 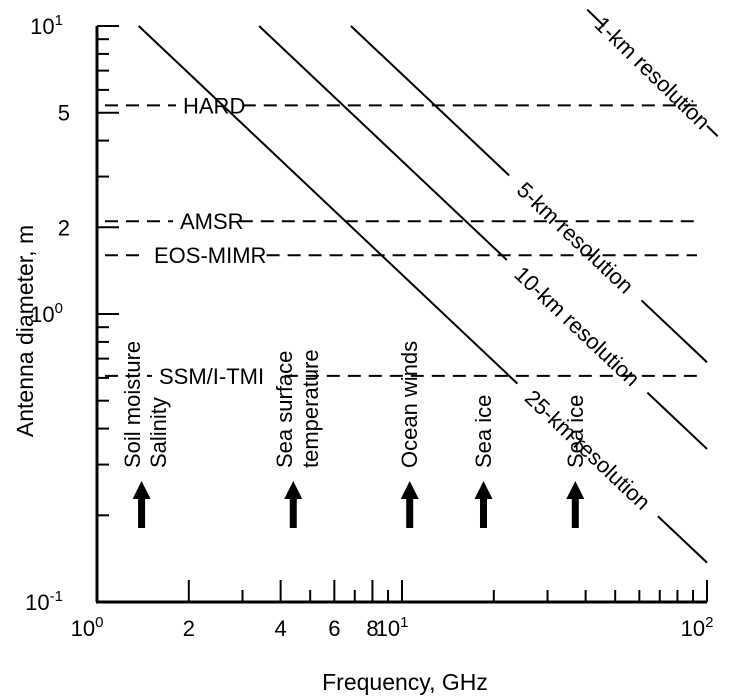 What do you see at coordinates (46, 25) in the screenshot?
I see `y-tick-label: 10¹` at bounding box center [46, 25].